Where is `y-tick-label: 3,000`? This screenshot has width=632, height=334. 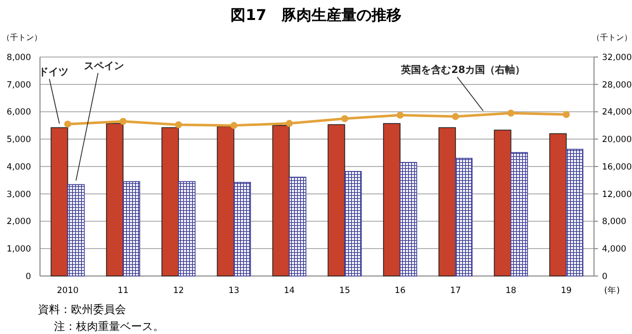
y-tick-label: 3,000 is located at coordinates (18, 195).